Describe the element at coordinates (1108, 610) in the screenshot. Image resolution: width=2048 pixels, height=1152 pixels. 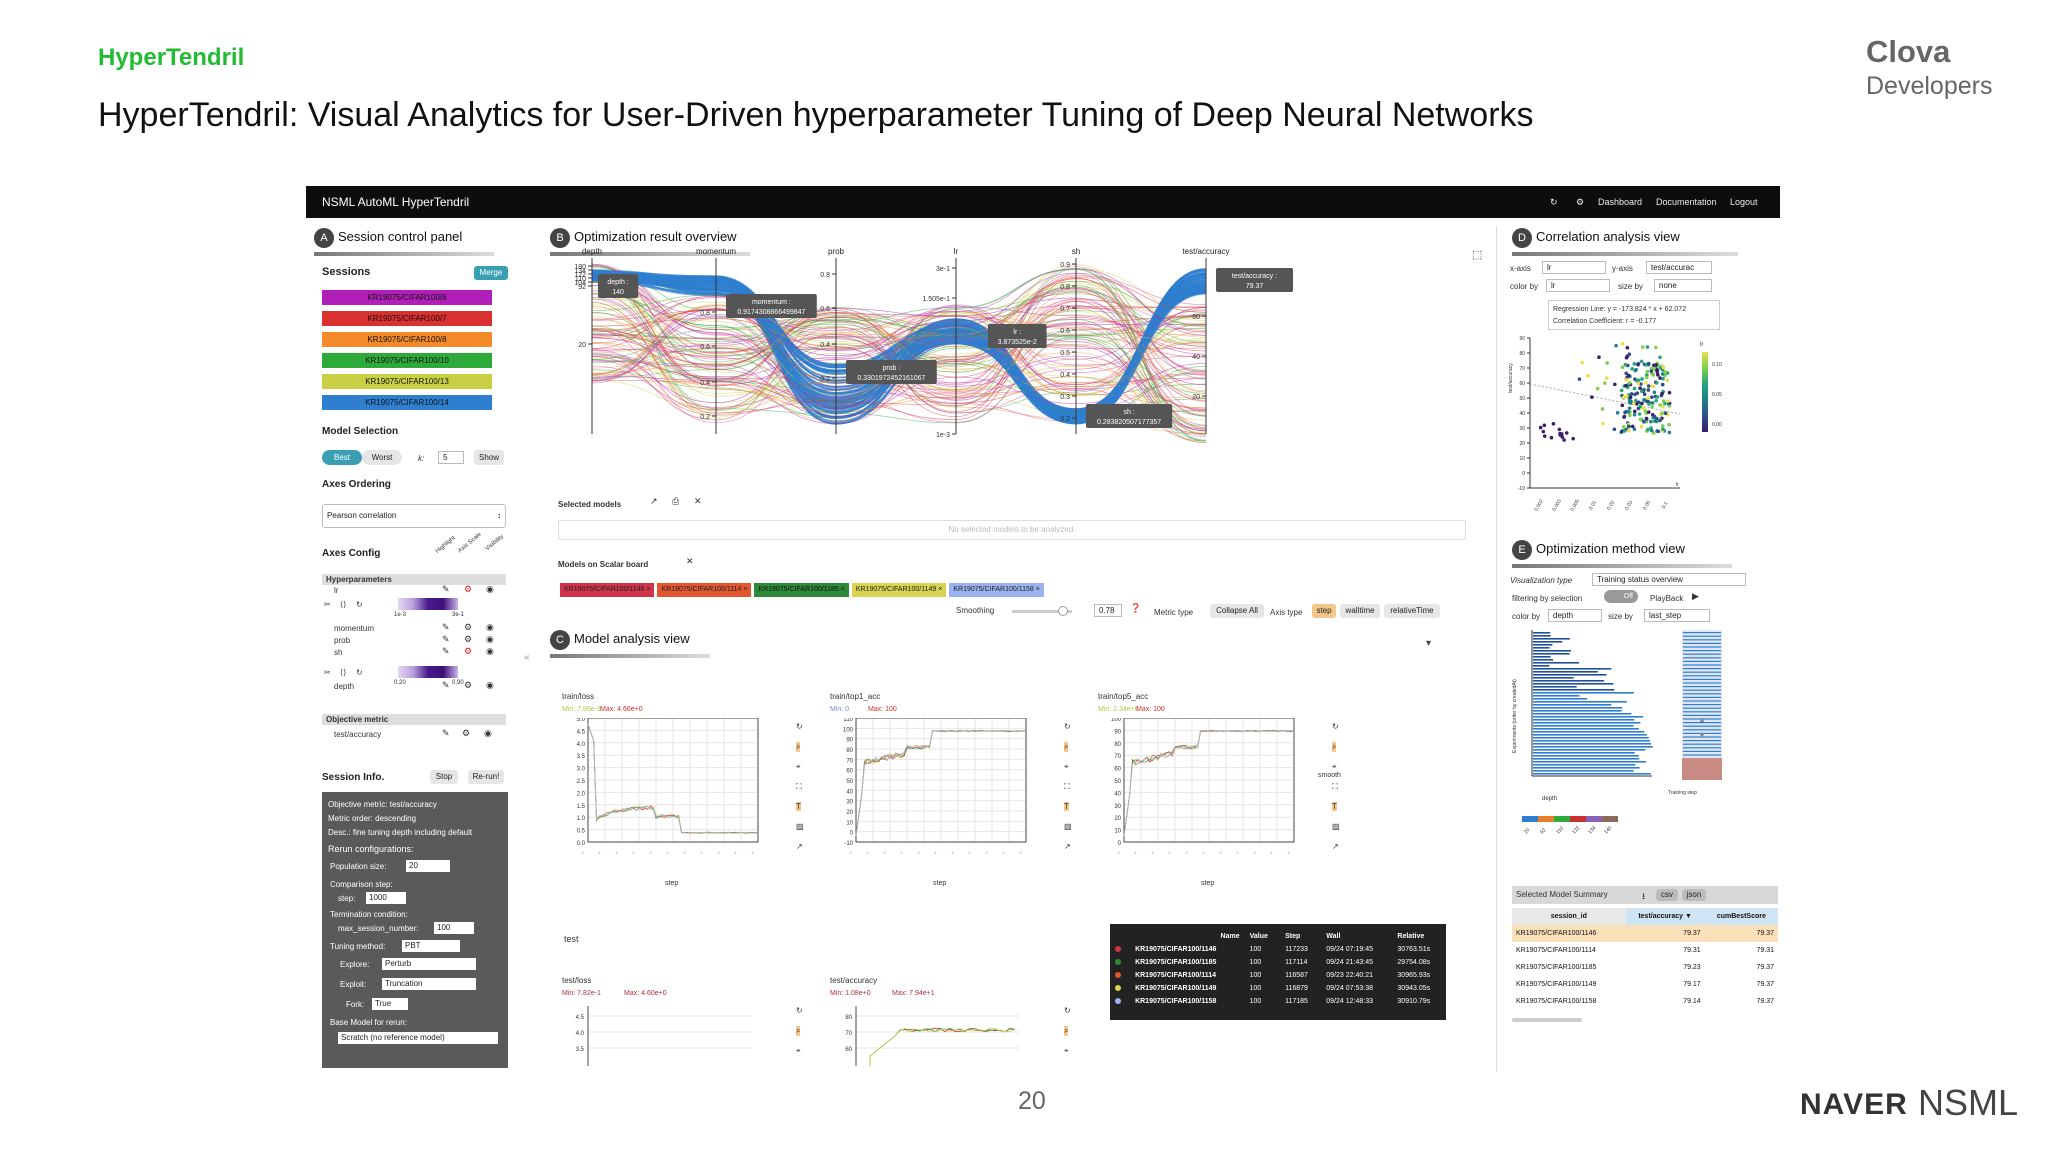
I see `smoothing-input: 0.78` at that location.